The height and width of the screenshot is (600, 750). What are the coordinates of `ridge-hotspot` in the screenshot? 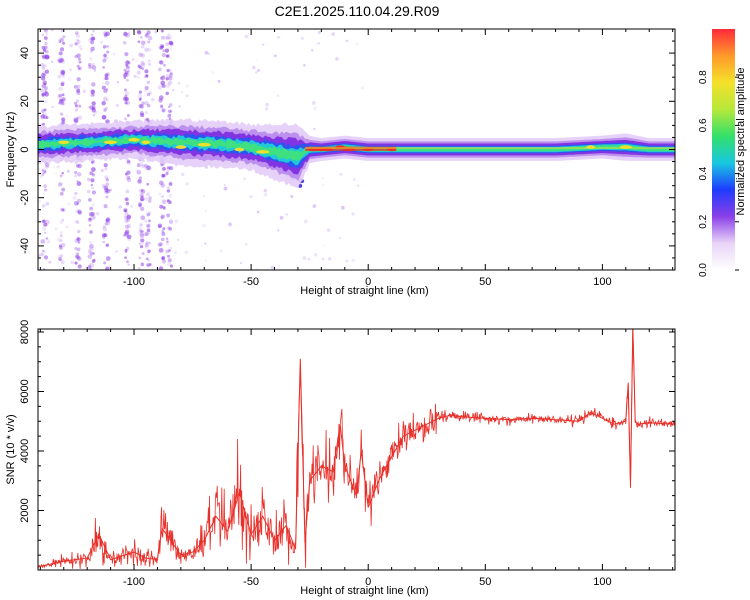 It's located at (204, 144).